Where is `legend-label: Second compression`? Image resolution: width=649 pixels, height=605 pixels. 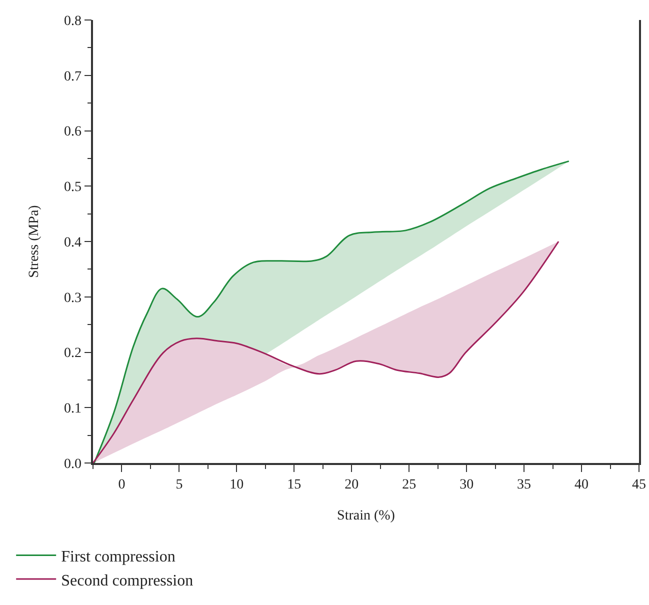
legend-label: Second compression is located at coordinates (127, 581).